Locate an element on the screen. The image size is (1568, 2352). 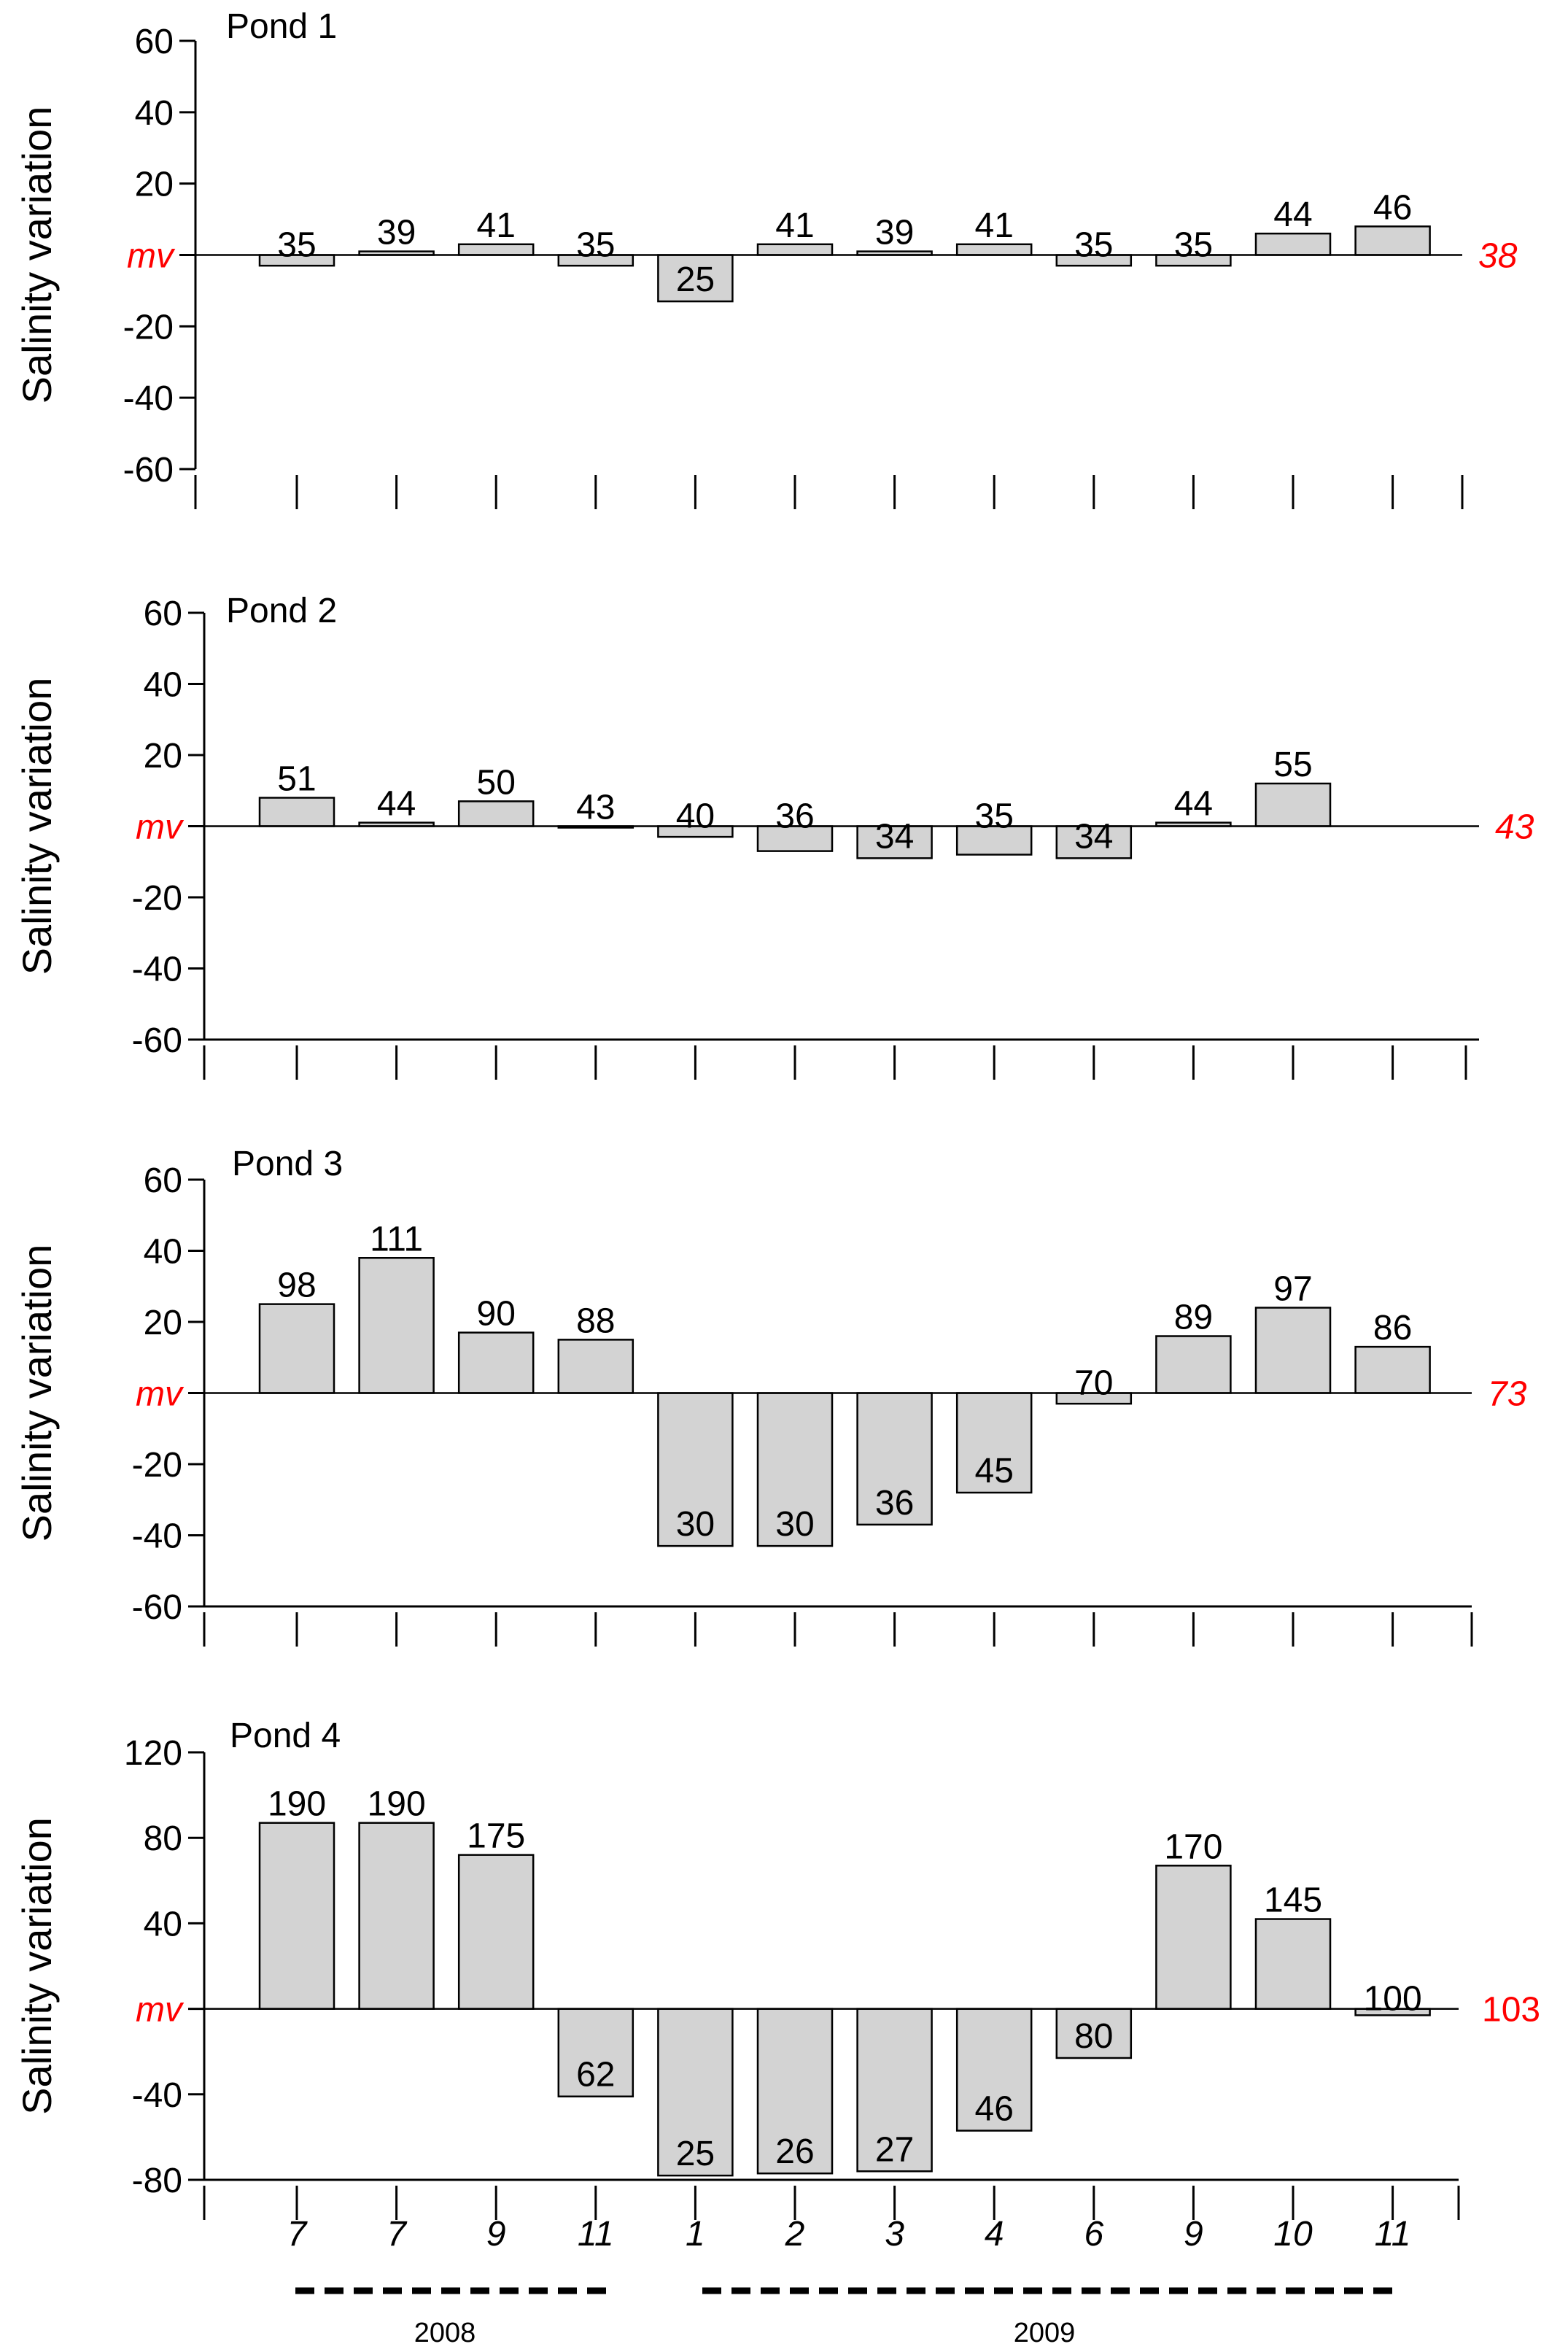
bar-value-label: 90 is located at coordinates (496, 1314).